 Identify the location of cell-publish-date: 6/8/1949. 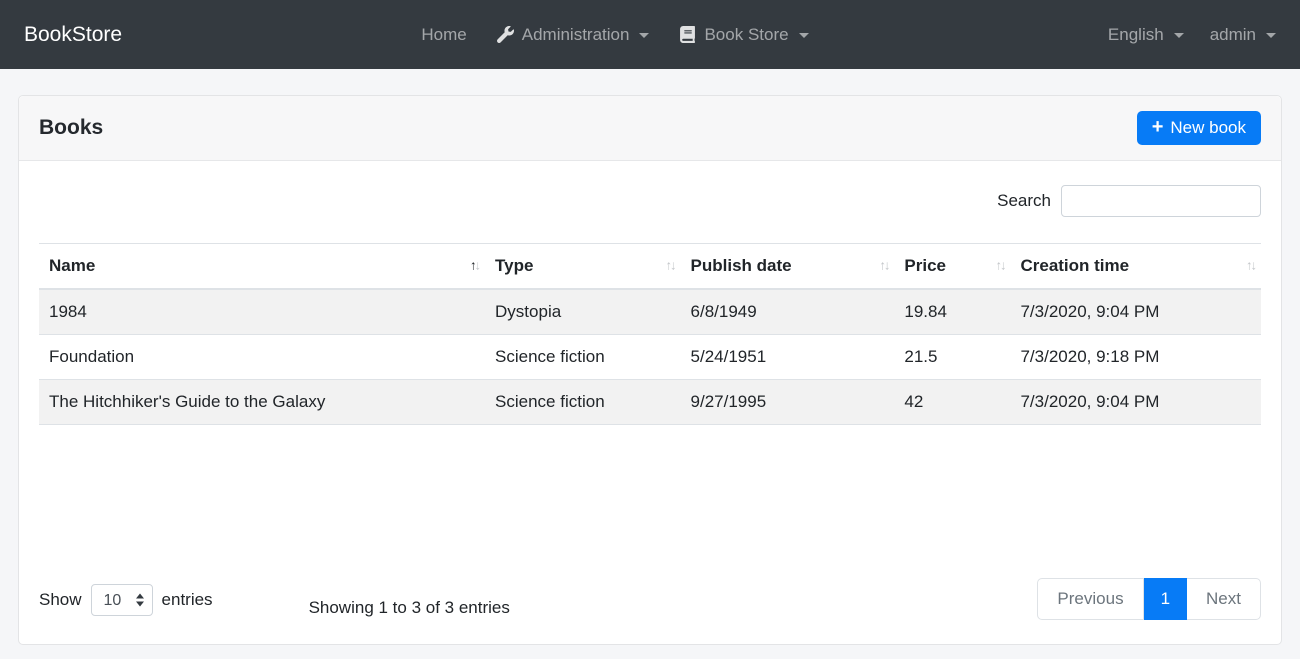
(787, 311).